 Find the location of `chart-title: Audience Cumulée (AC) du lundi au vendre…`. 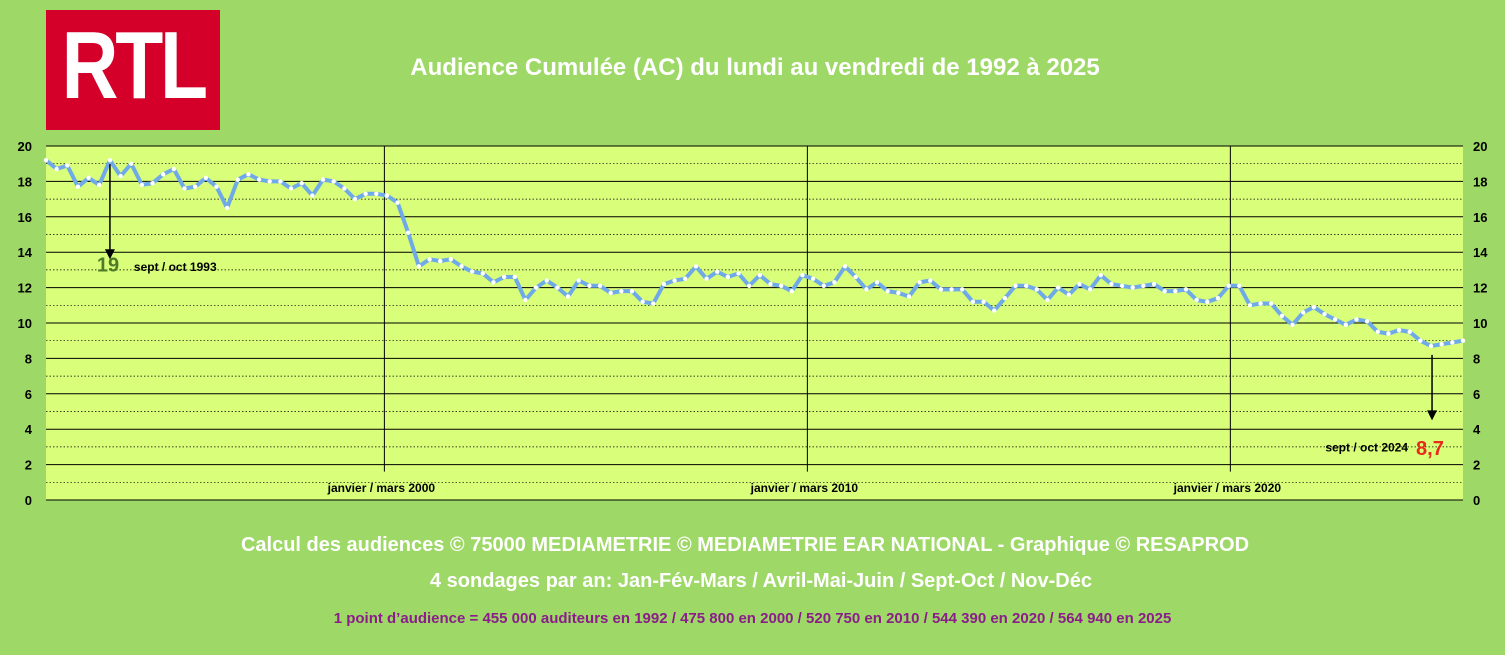

chart-title: Audience Cumulée (AC) du lundi au vendre… is located at coordinates (755, 67).